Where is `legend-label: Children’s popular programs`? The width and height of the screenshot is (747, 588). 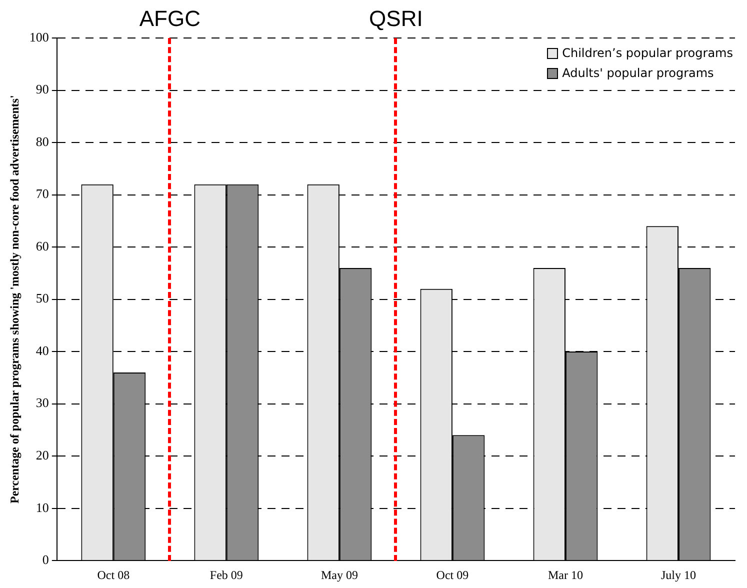 legend-label: Children’s popular programs is located at coordinates (647, 53).